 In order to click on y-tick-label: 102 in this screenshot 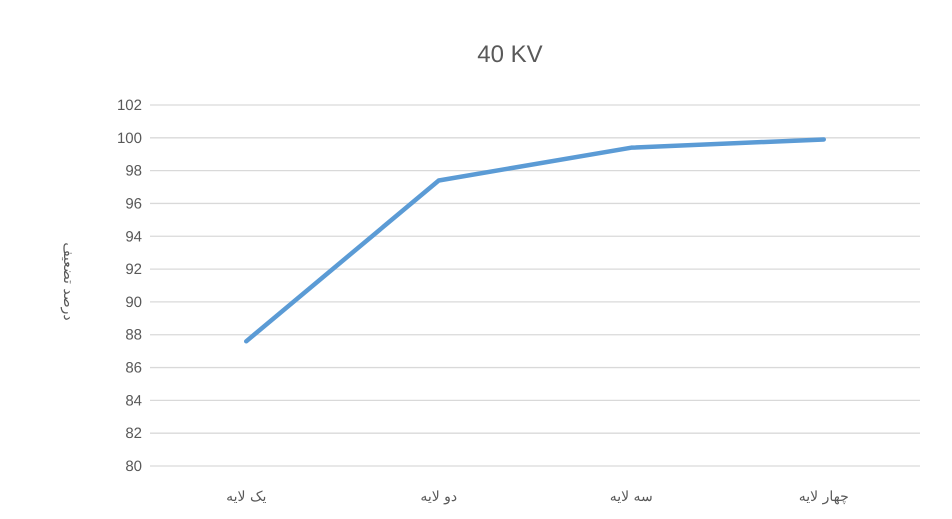, I will do `click(129, 105)`.